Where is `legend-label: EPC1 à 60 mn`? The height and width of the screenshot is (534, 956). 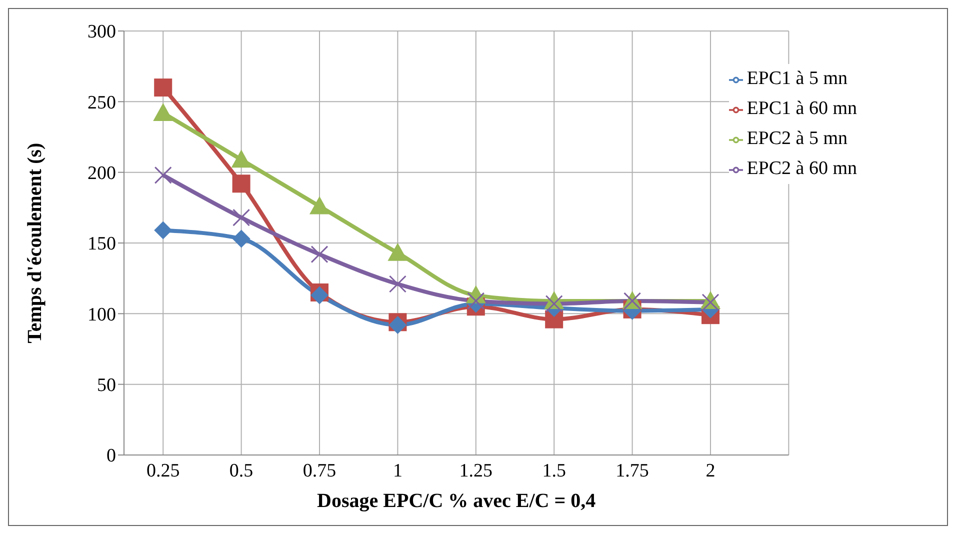 legend-label: EPC1 à 60 mn is located at coordinates (801, 108).